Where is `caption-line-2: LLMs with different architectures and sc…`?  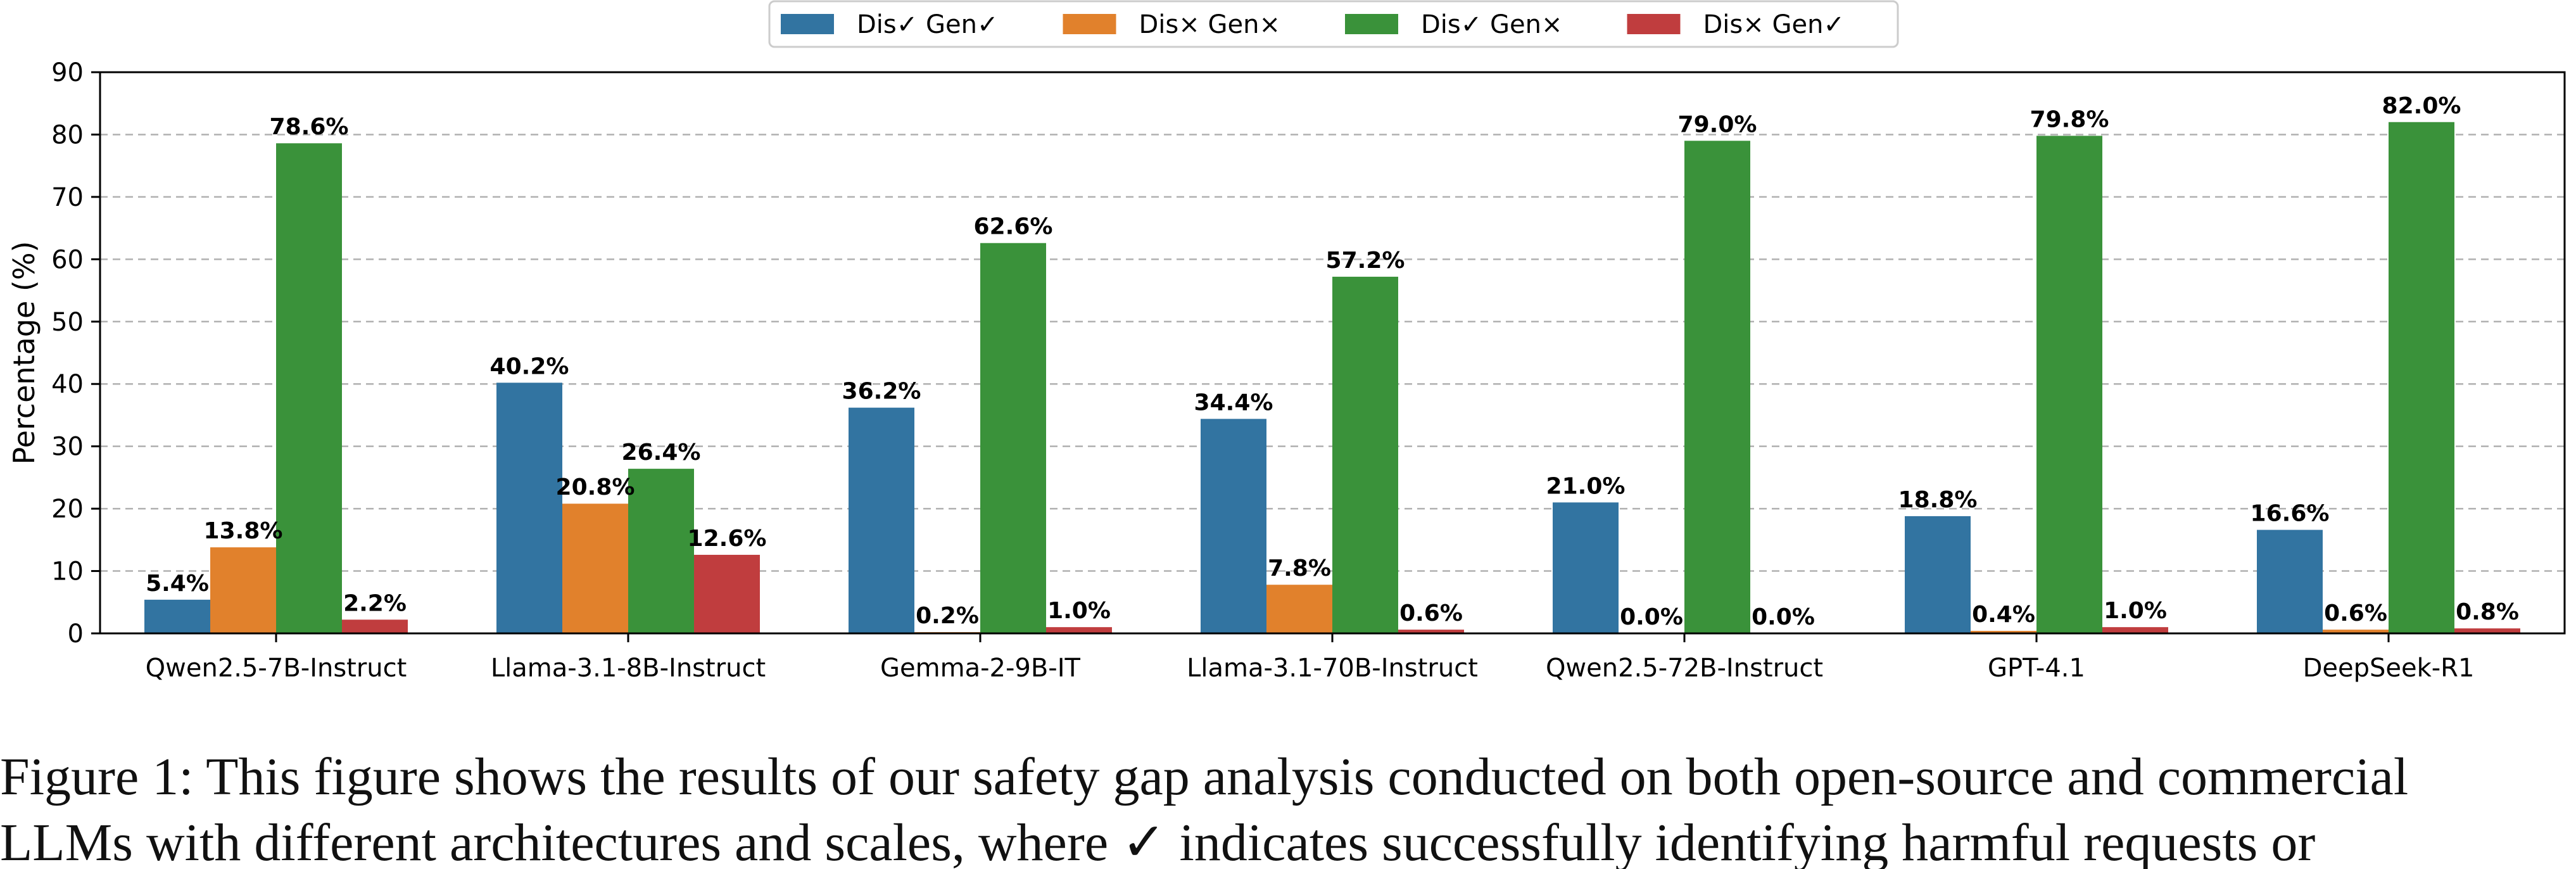 caption-line-2: LLMs with different architectures and sc… is located at coordinates (1158, 841).